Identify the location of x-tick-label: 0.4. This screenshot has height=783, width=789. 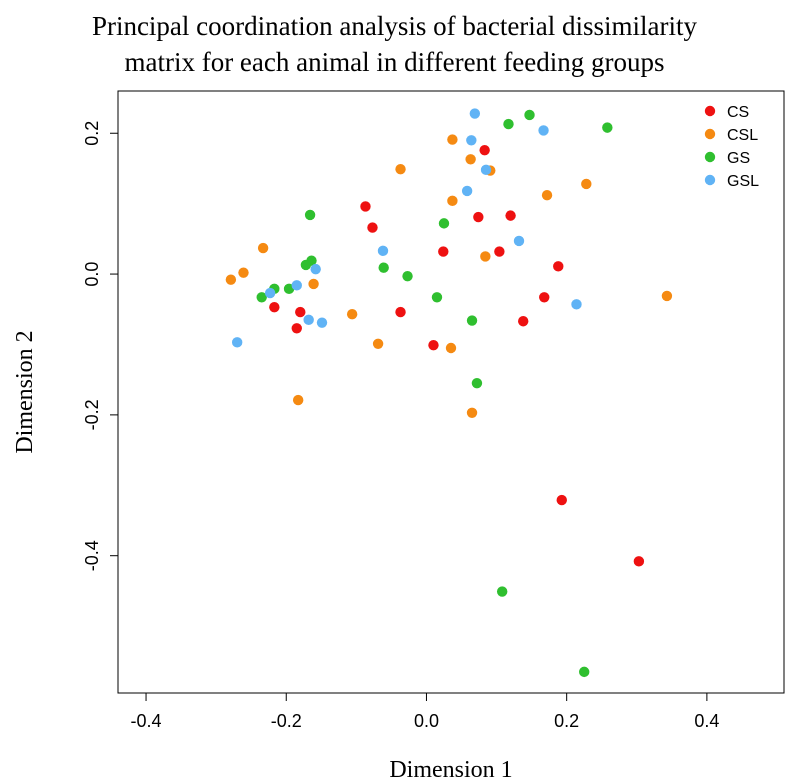
(706, 721).